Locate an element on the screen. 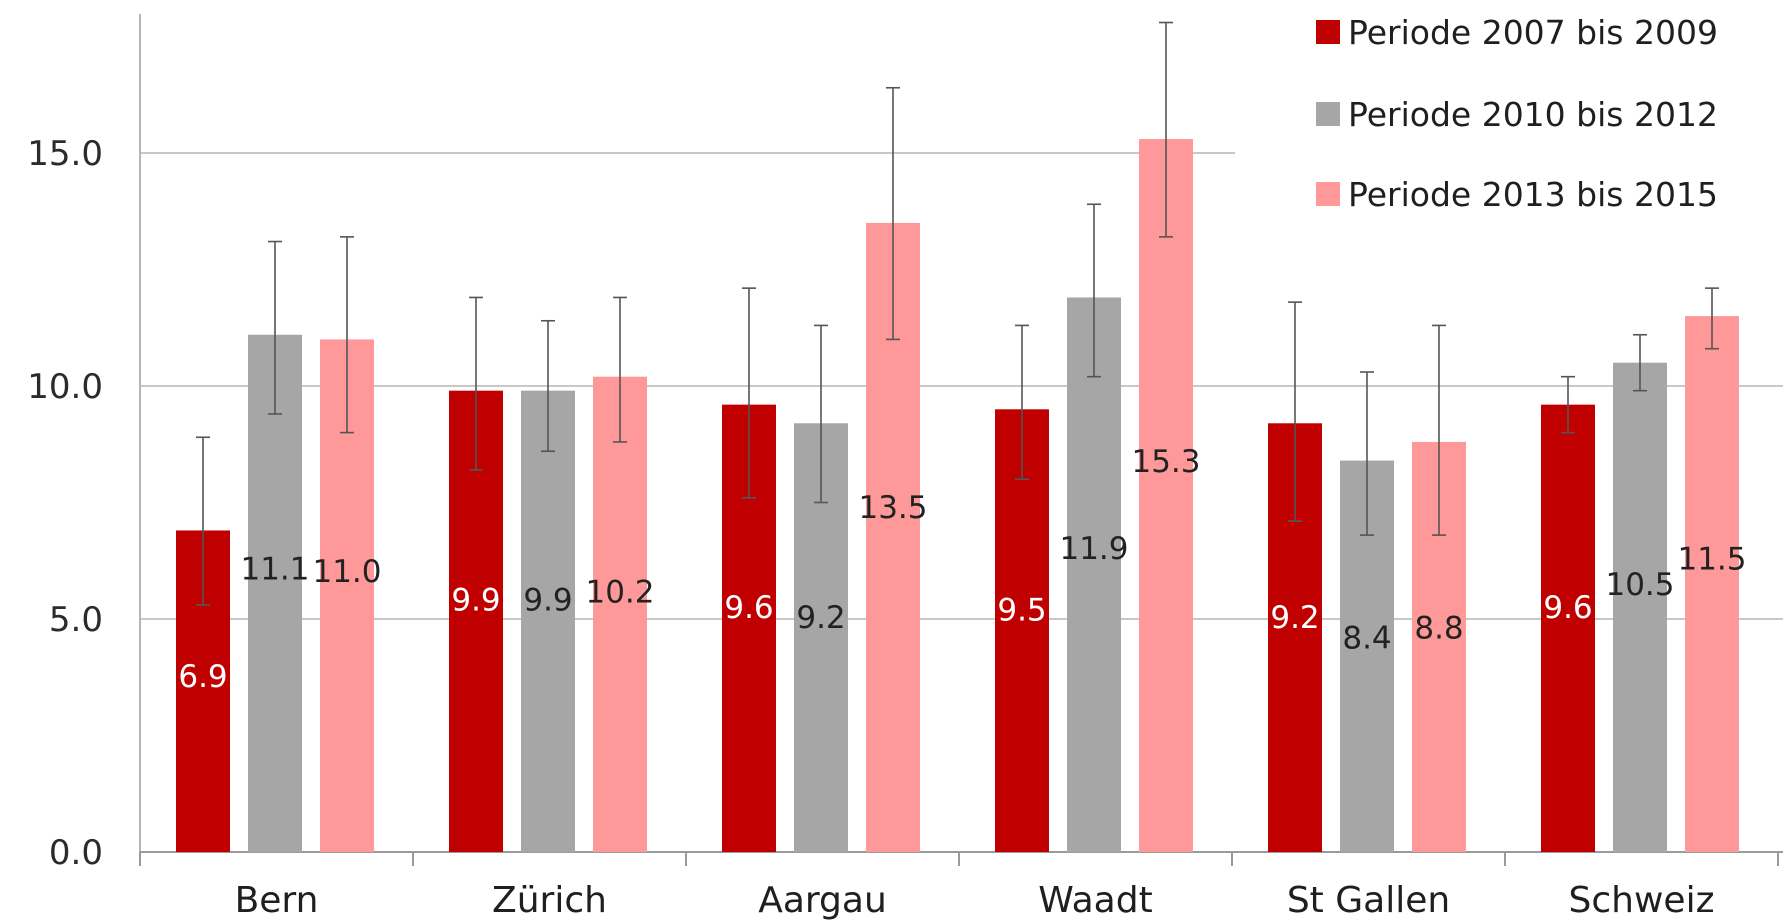  category-label: Schweiz is located at coordinates (1642, 900).